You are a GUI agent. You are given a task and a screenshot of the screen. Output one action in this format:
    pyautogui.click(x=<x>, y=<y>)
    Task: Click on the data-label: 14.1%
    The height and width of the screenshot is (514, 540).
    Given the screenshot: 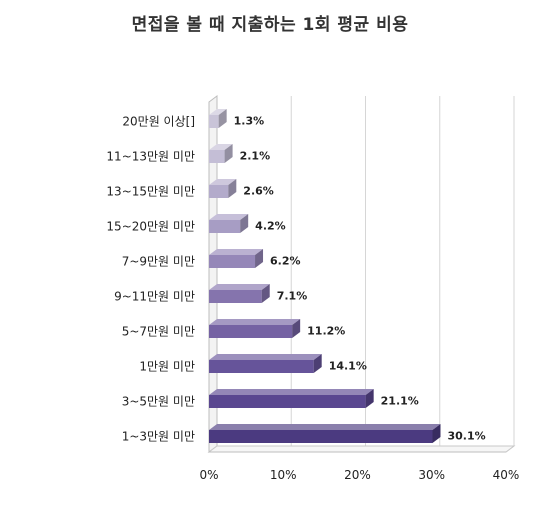 What is the action you would take?
    pyautogui.click(x=348, y=366)
    